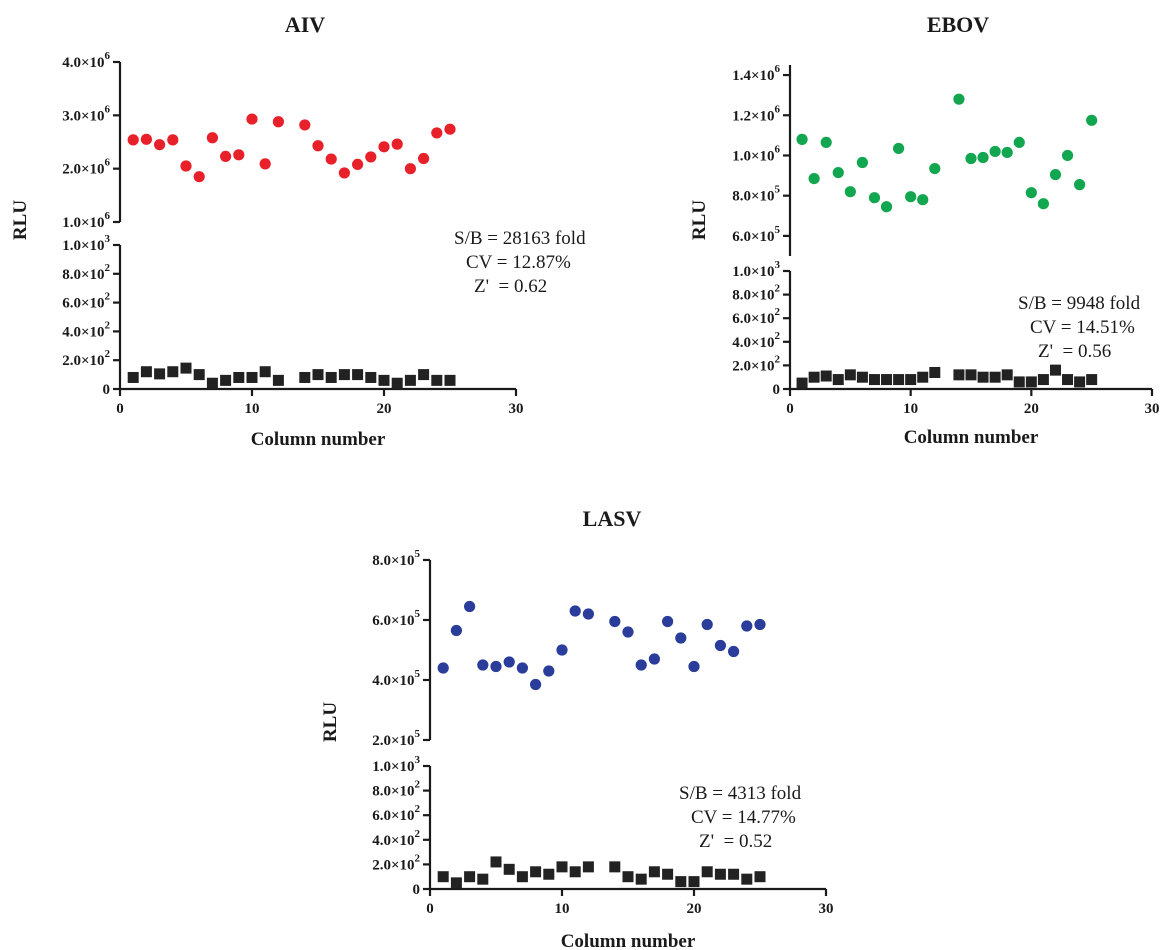 The width and height of the screenshot is (1165, 950). What do you see at coordinates (305, 24) in the screenshot?
I see `chart-title: AIV` at bounding box center [305, 24].